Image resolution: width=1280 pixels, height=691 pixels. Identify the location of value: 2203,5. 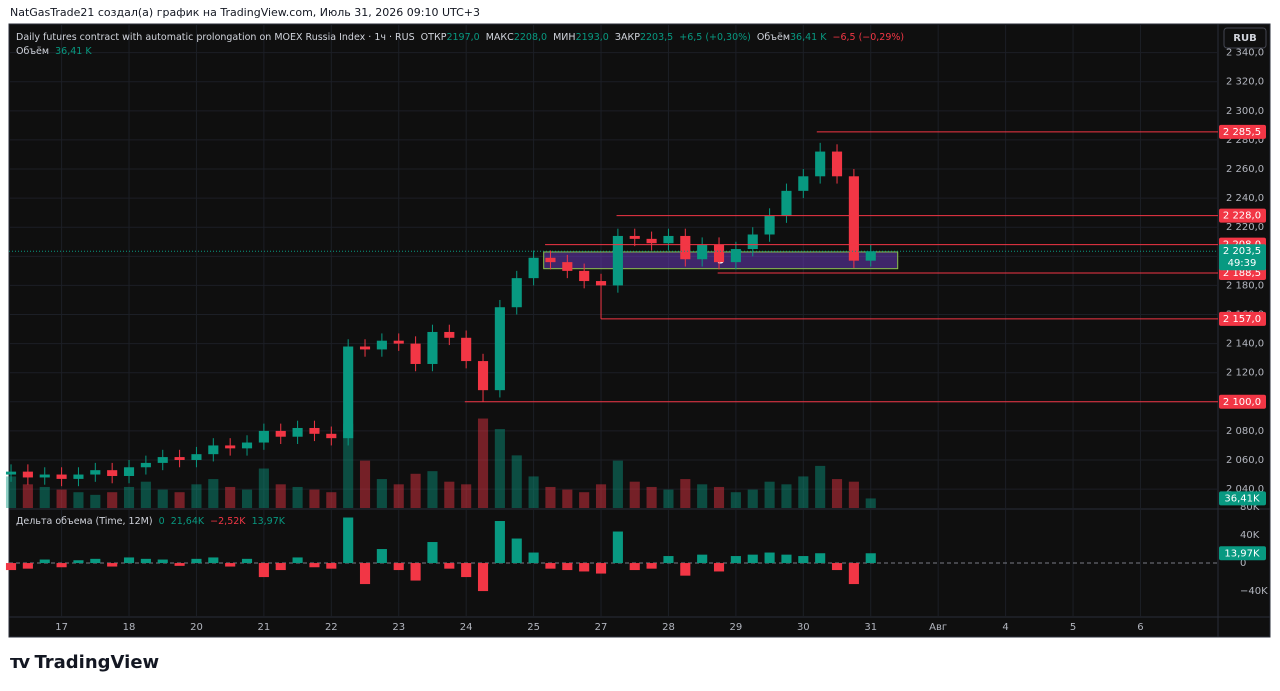
(656, 37).